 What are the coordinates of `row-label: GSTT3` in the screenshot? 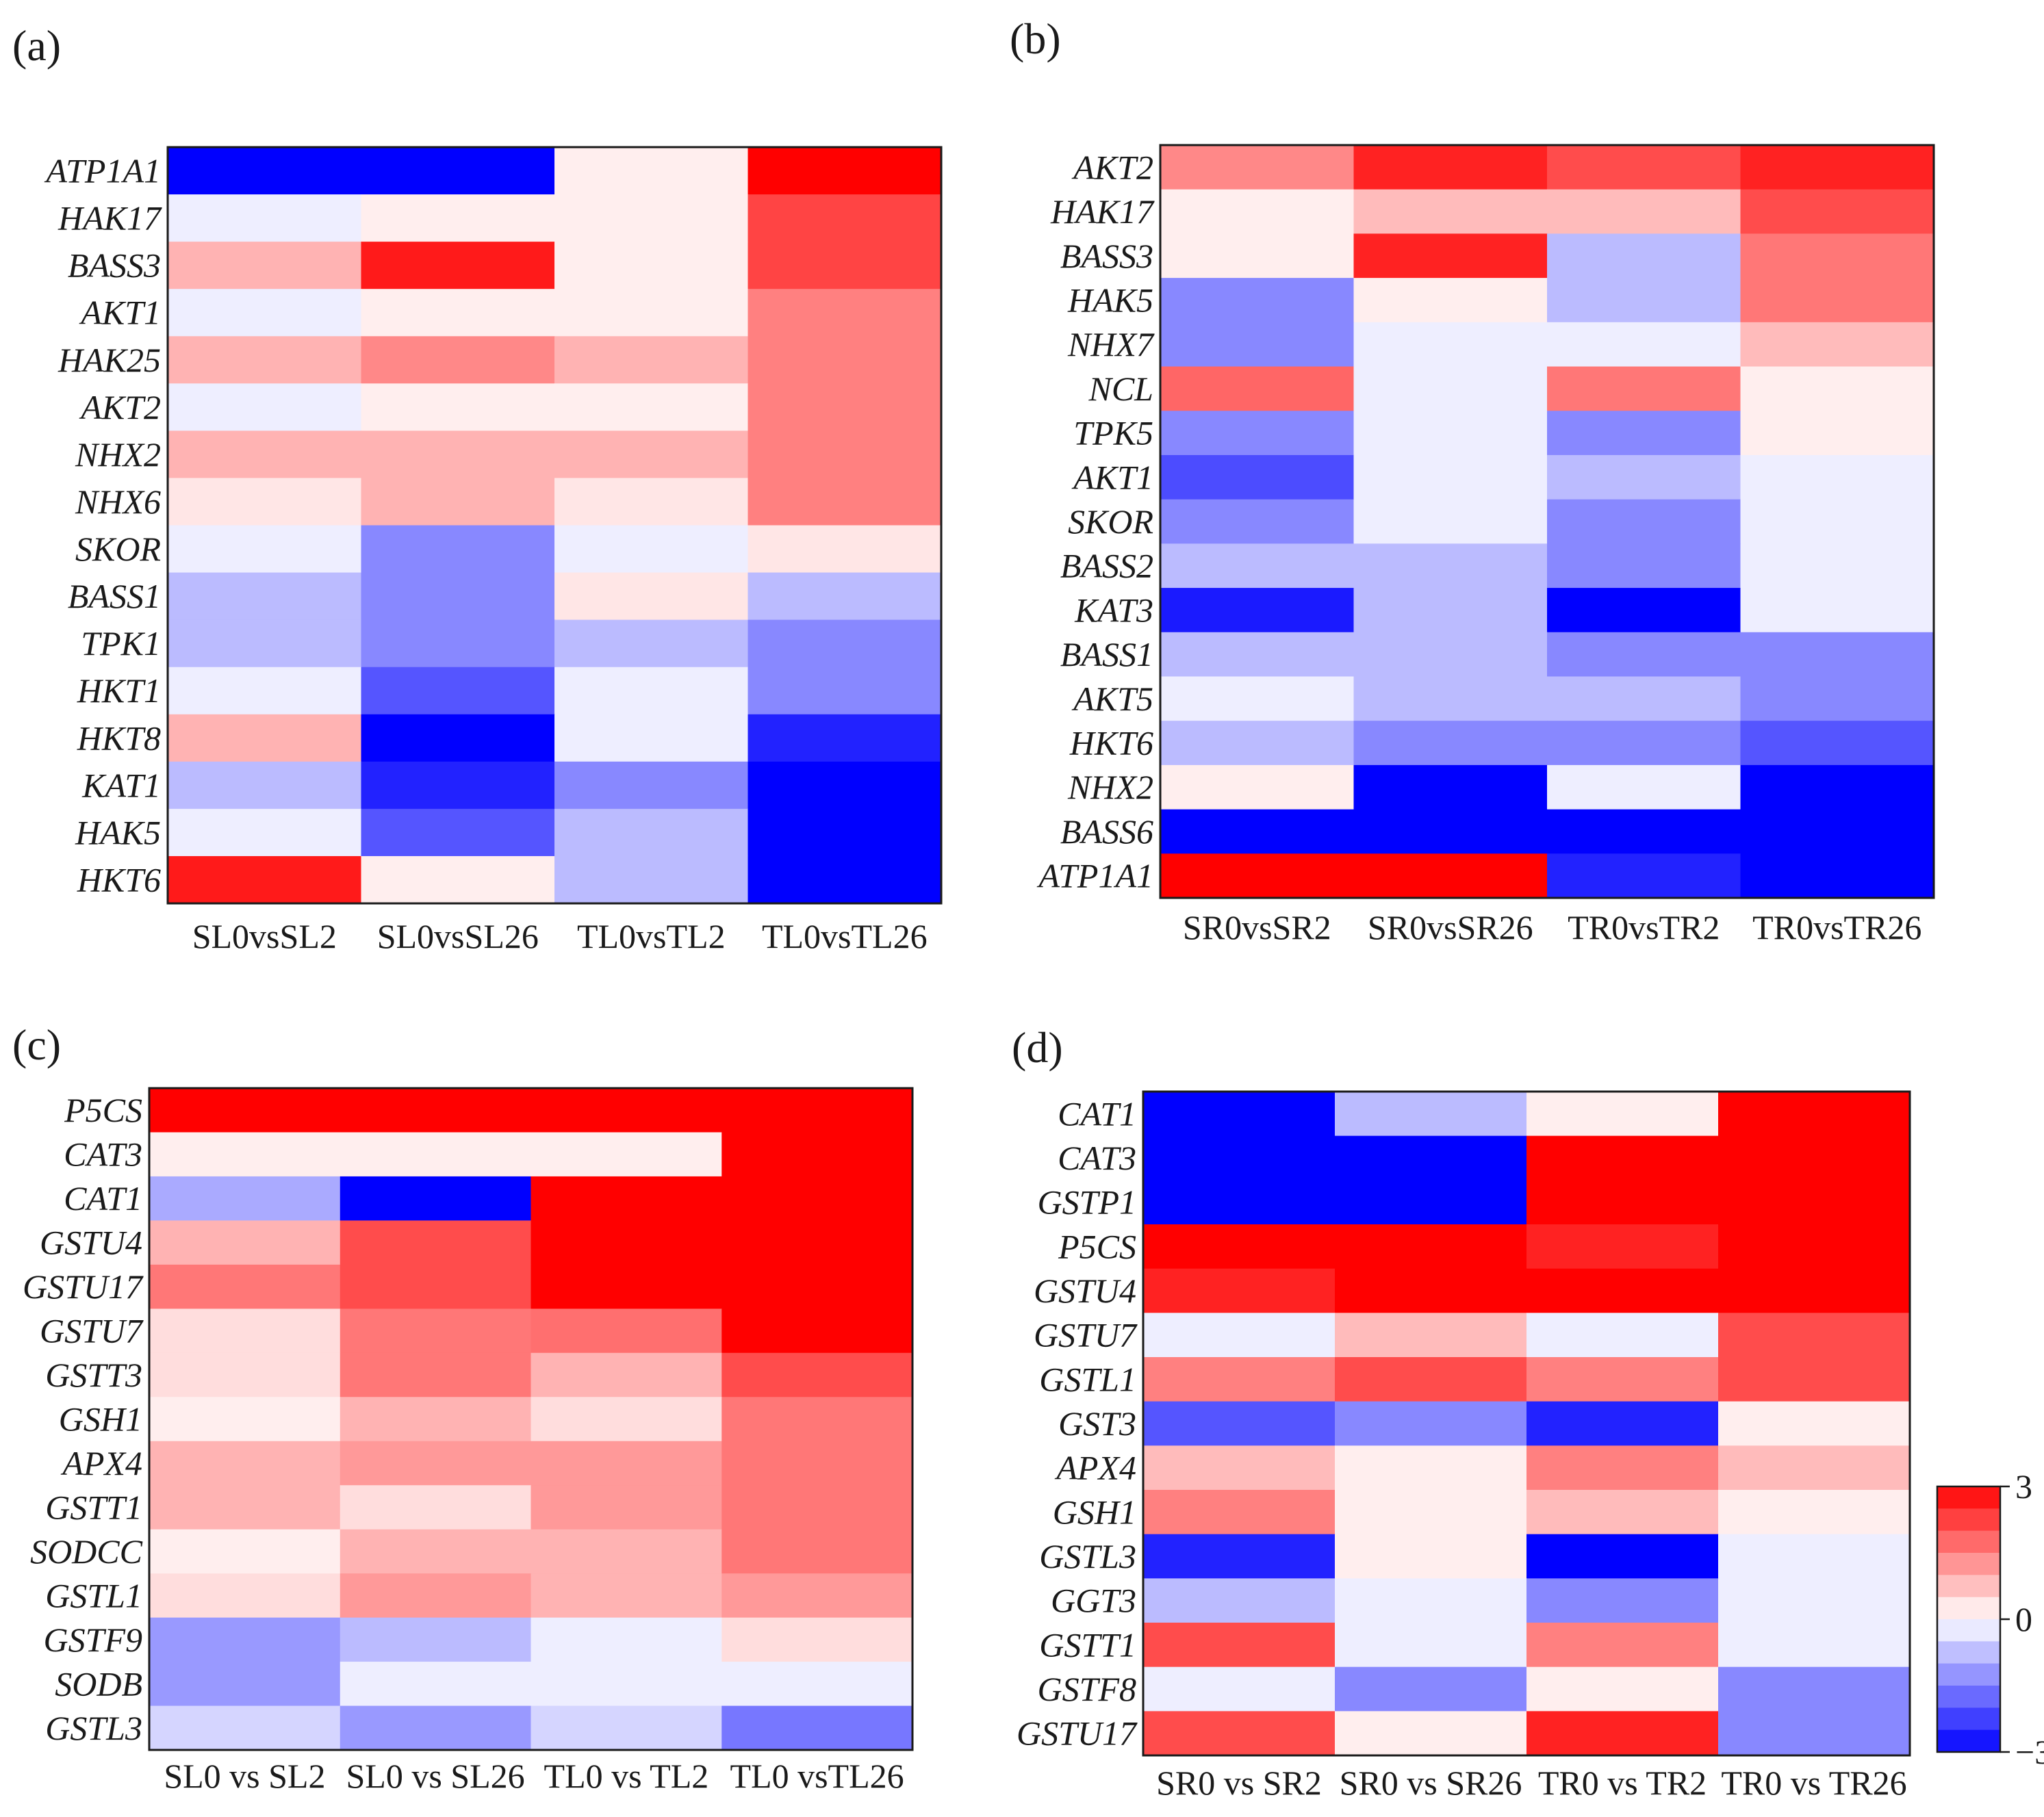 It's located at (93, 1375).